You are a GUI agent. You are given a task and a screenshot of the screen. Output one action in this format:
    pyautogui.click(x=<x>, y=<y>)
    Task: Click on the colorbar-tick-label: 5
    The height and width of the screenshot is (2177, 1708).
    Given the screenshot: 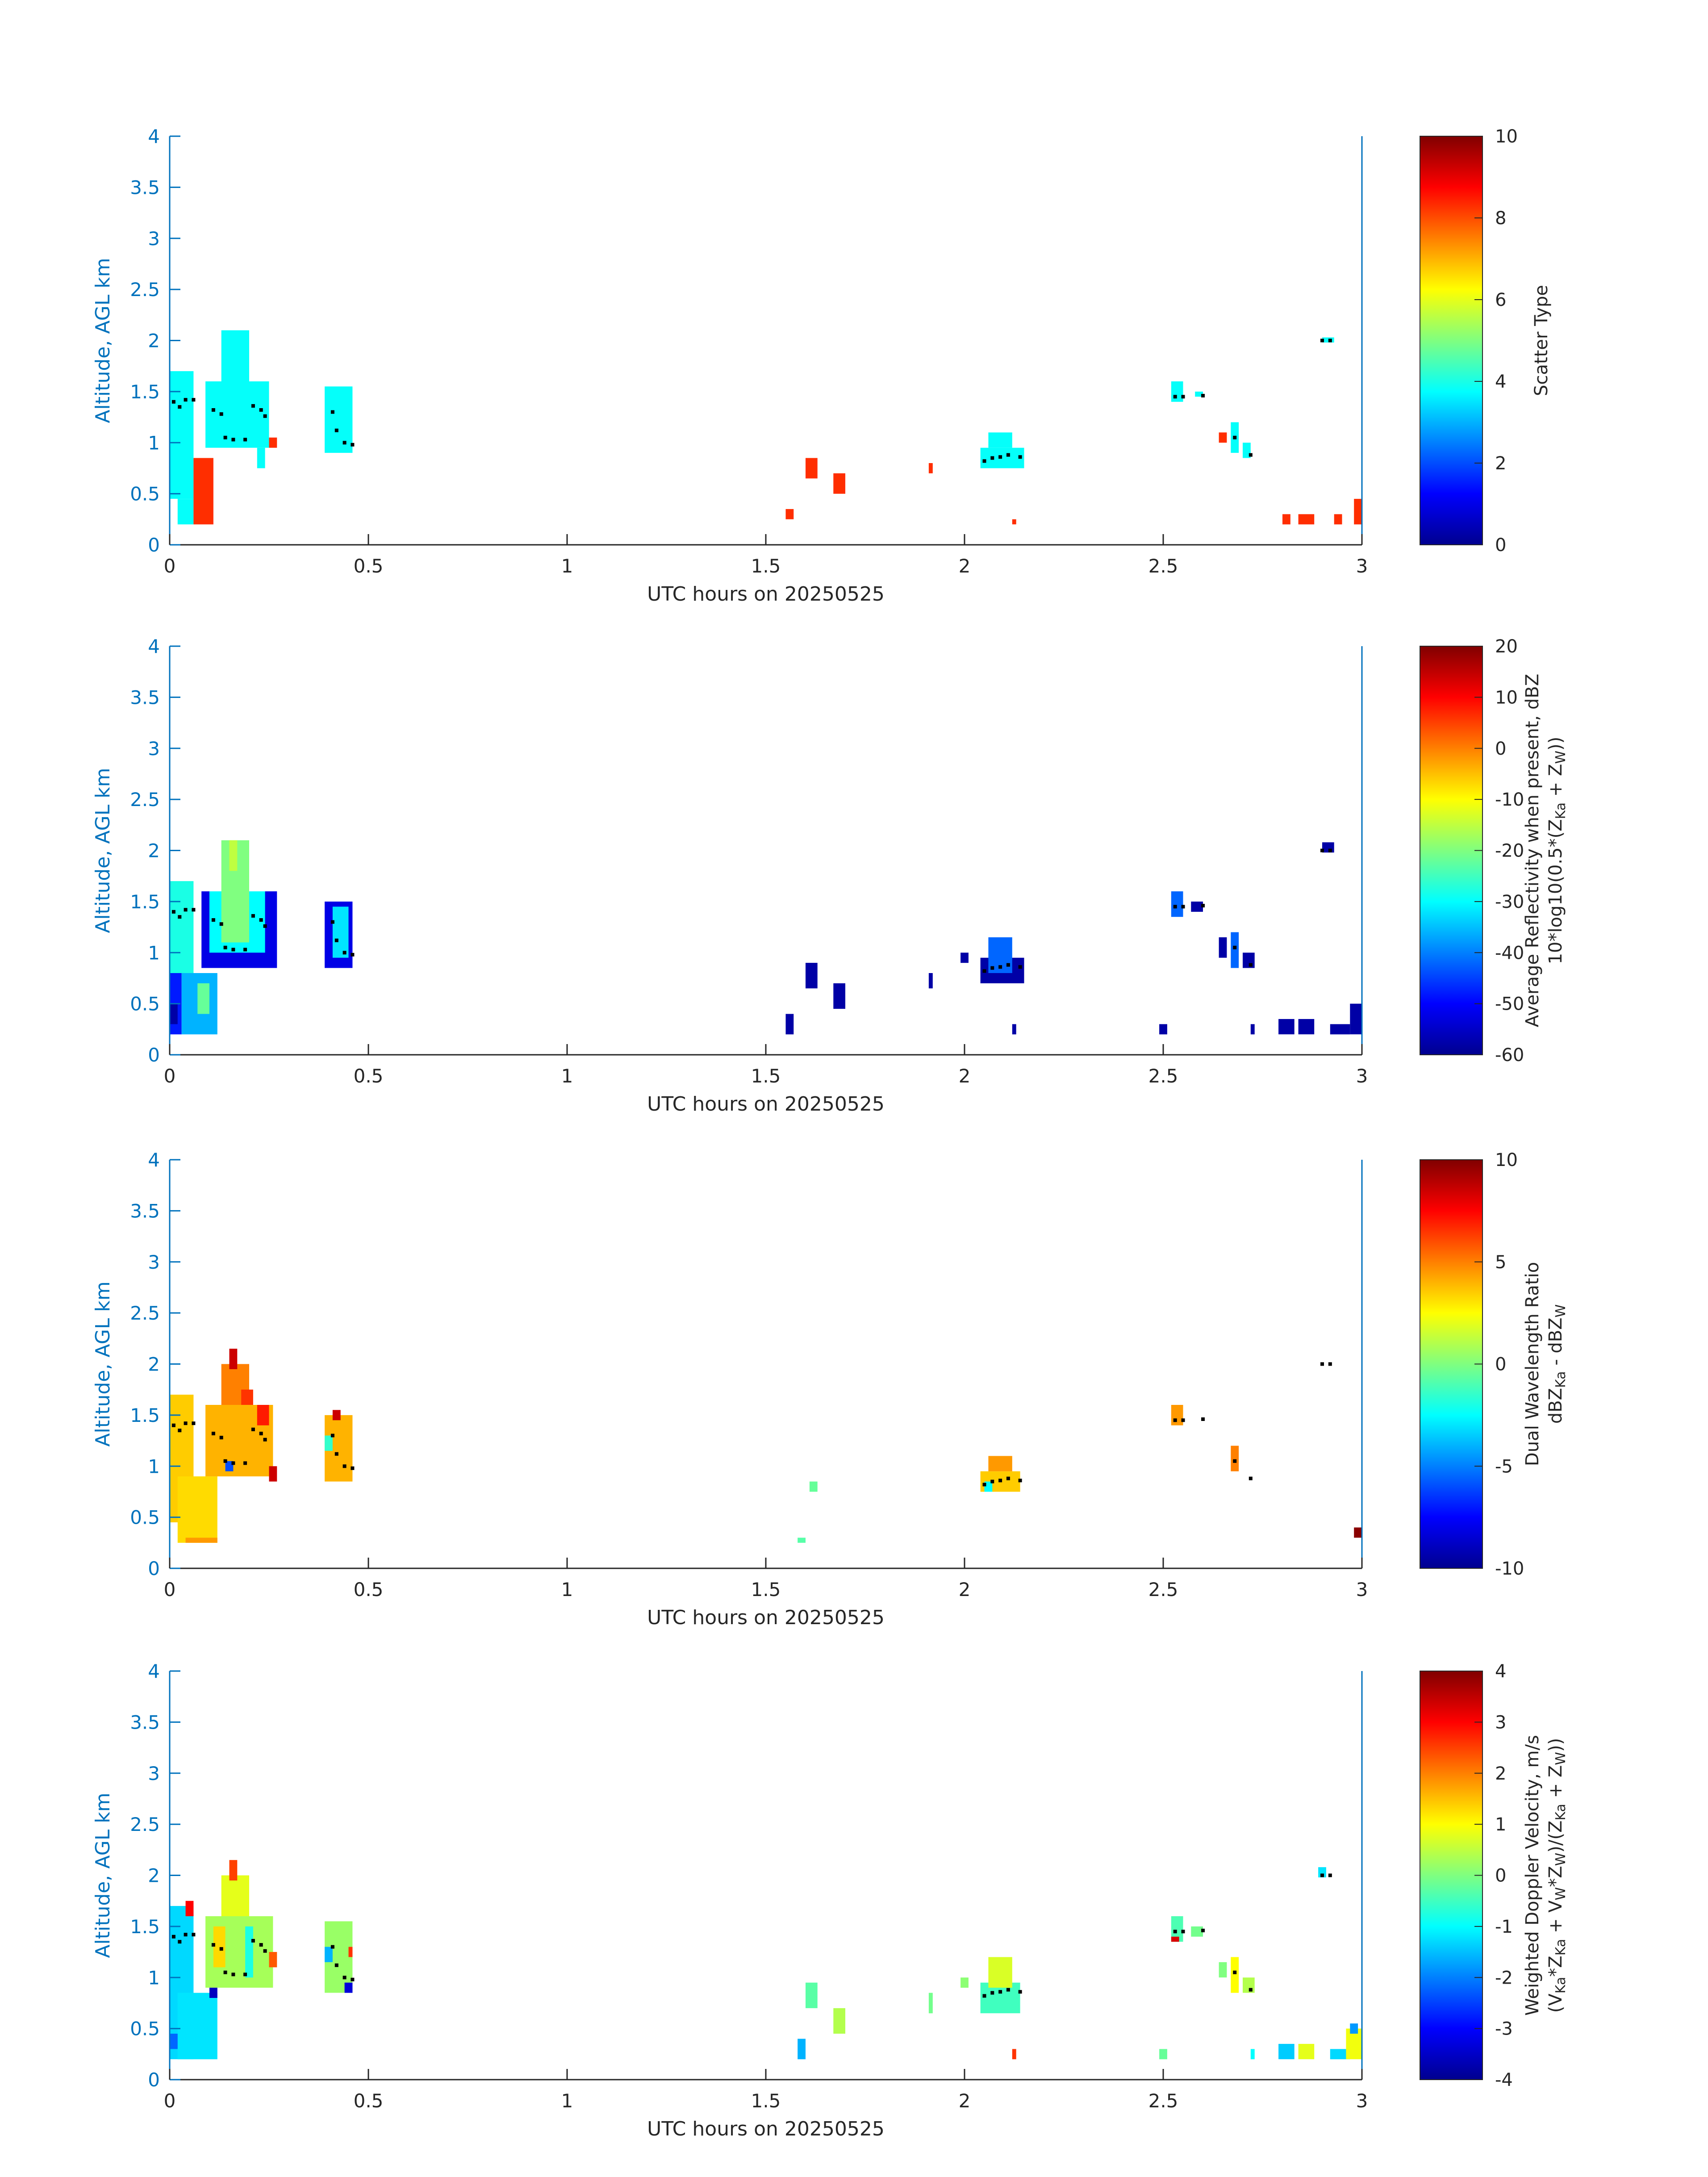 What is the action you would take?
    pyautogui.click(x=1500, y=1262)
    